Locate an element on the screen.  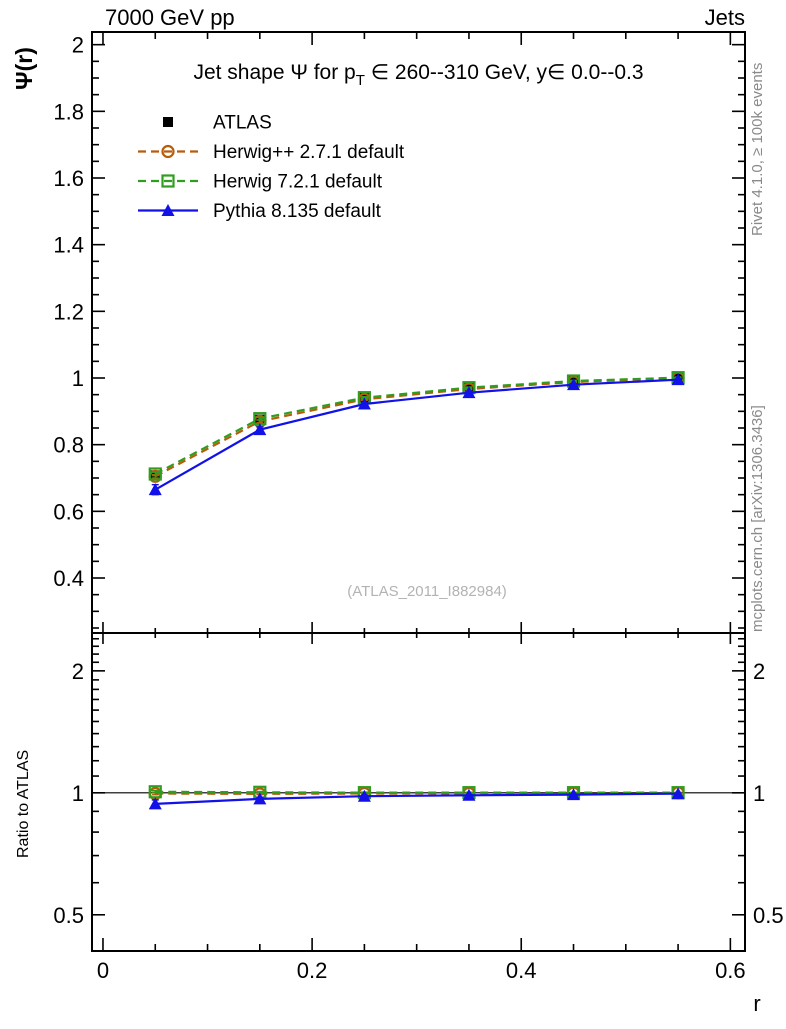
series-herwig7-main is located at coordinates (416, 426).